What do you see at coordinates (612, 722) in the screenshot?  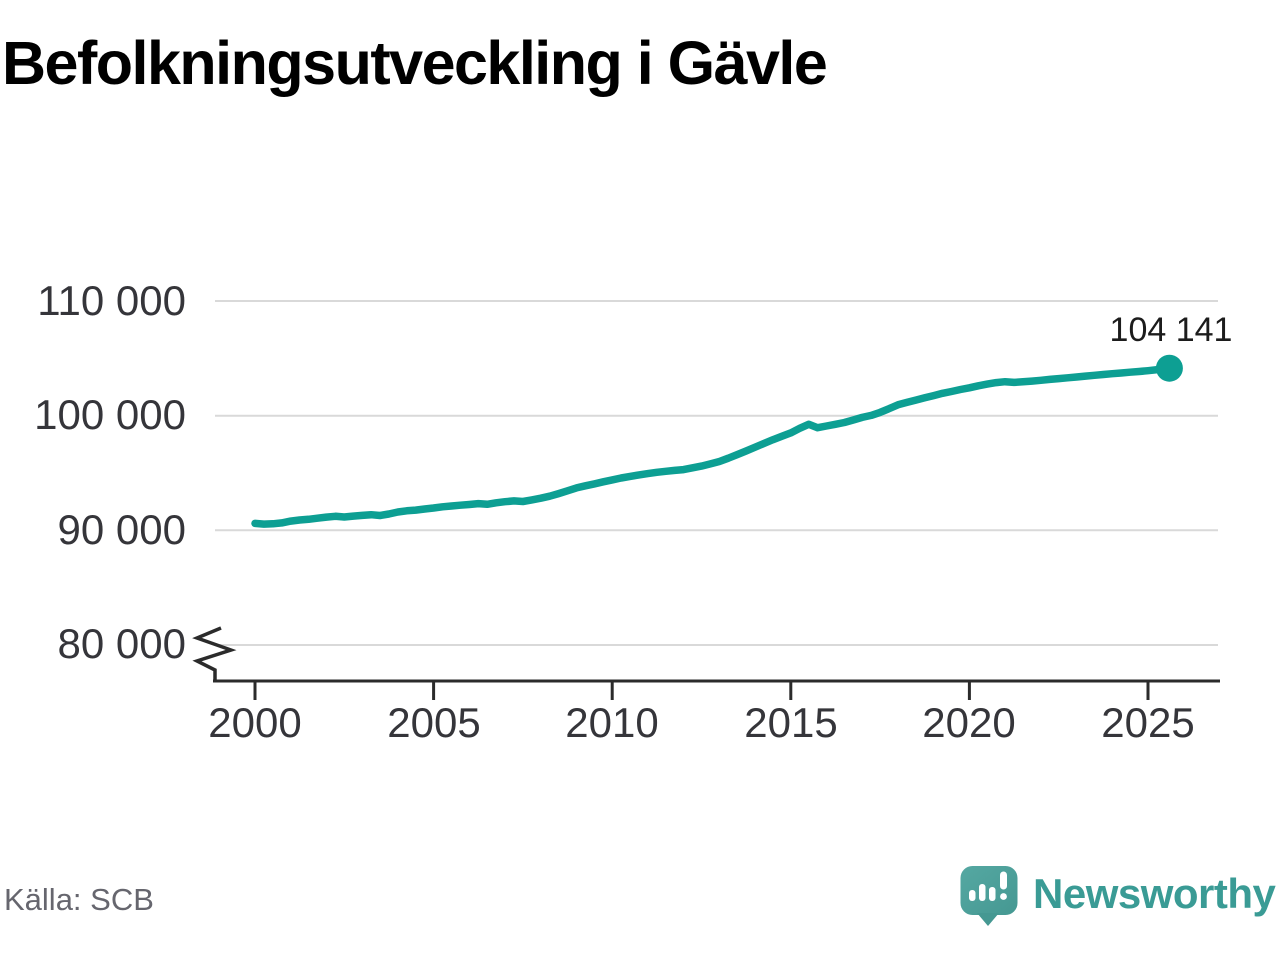 I see `x-axis-tick-label: 2010` at bounding box center [612, 722].